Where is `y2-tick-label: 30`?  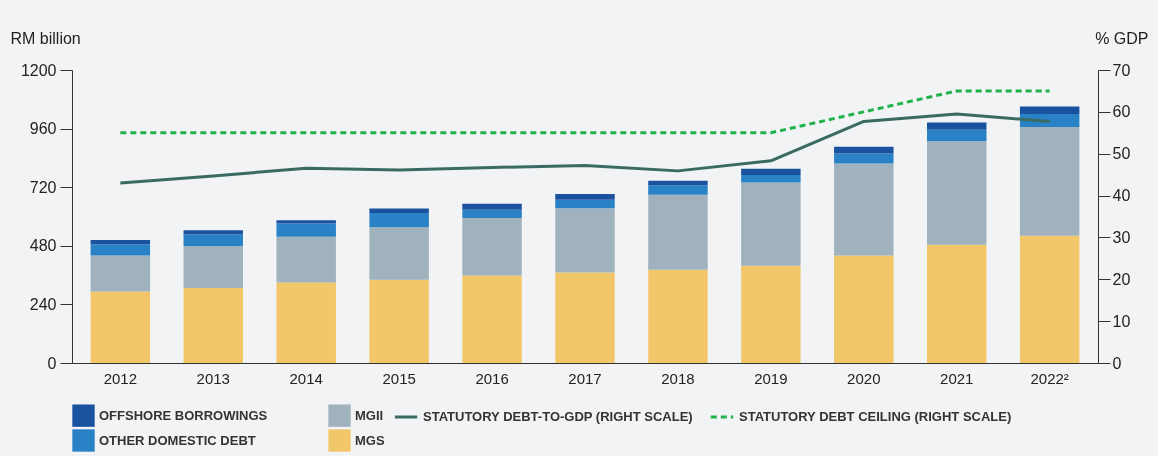
y2-tick-label: 30 is located at coordinates (1121, 237).